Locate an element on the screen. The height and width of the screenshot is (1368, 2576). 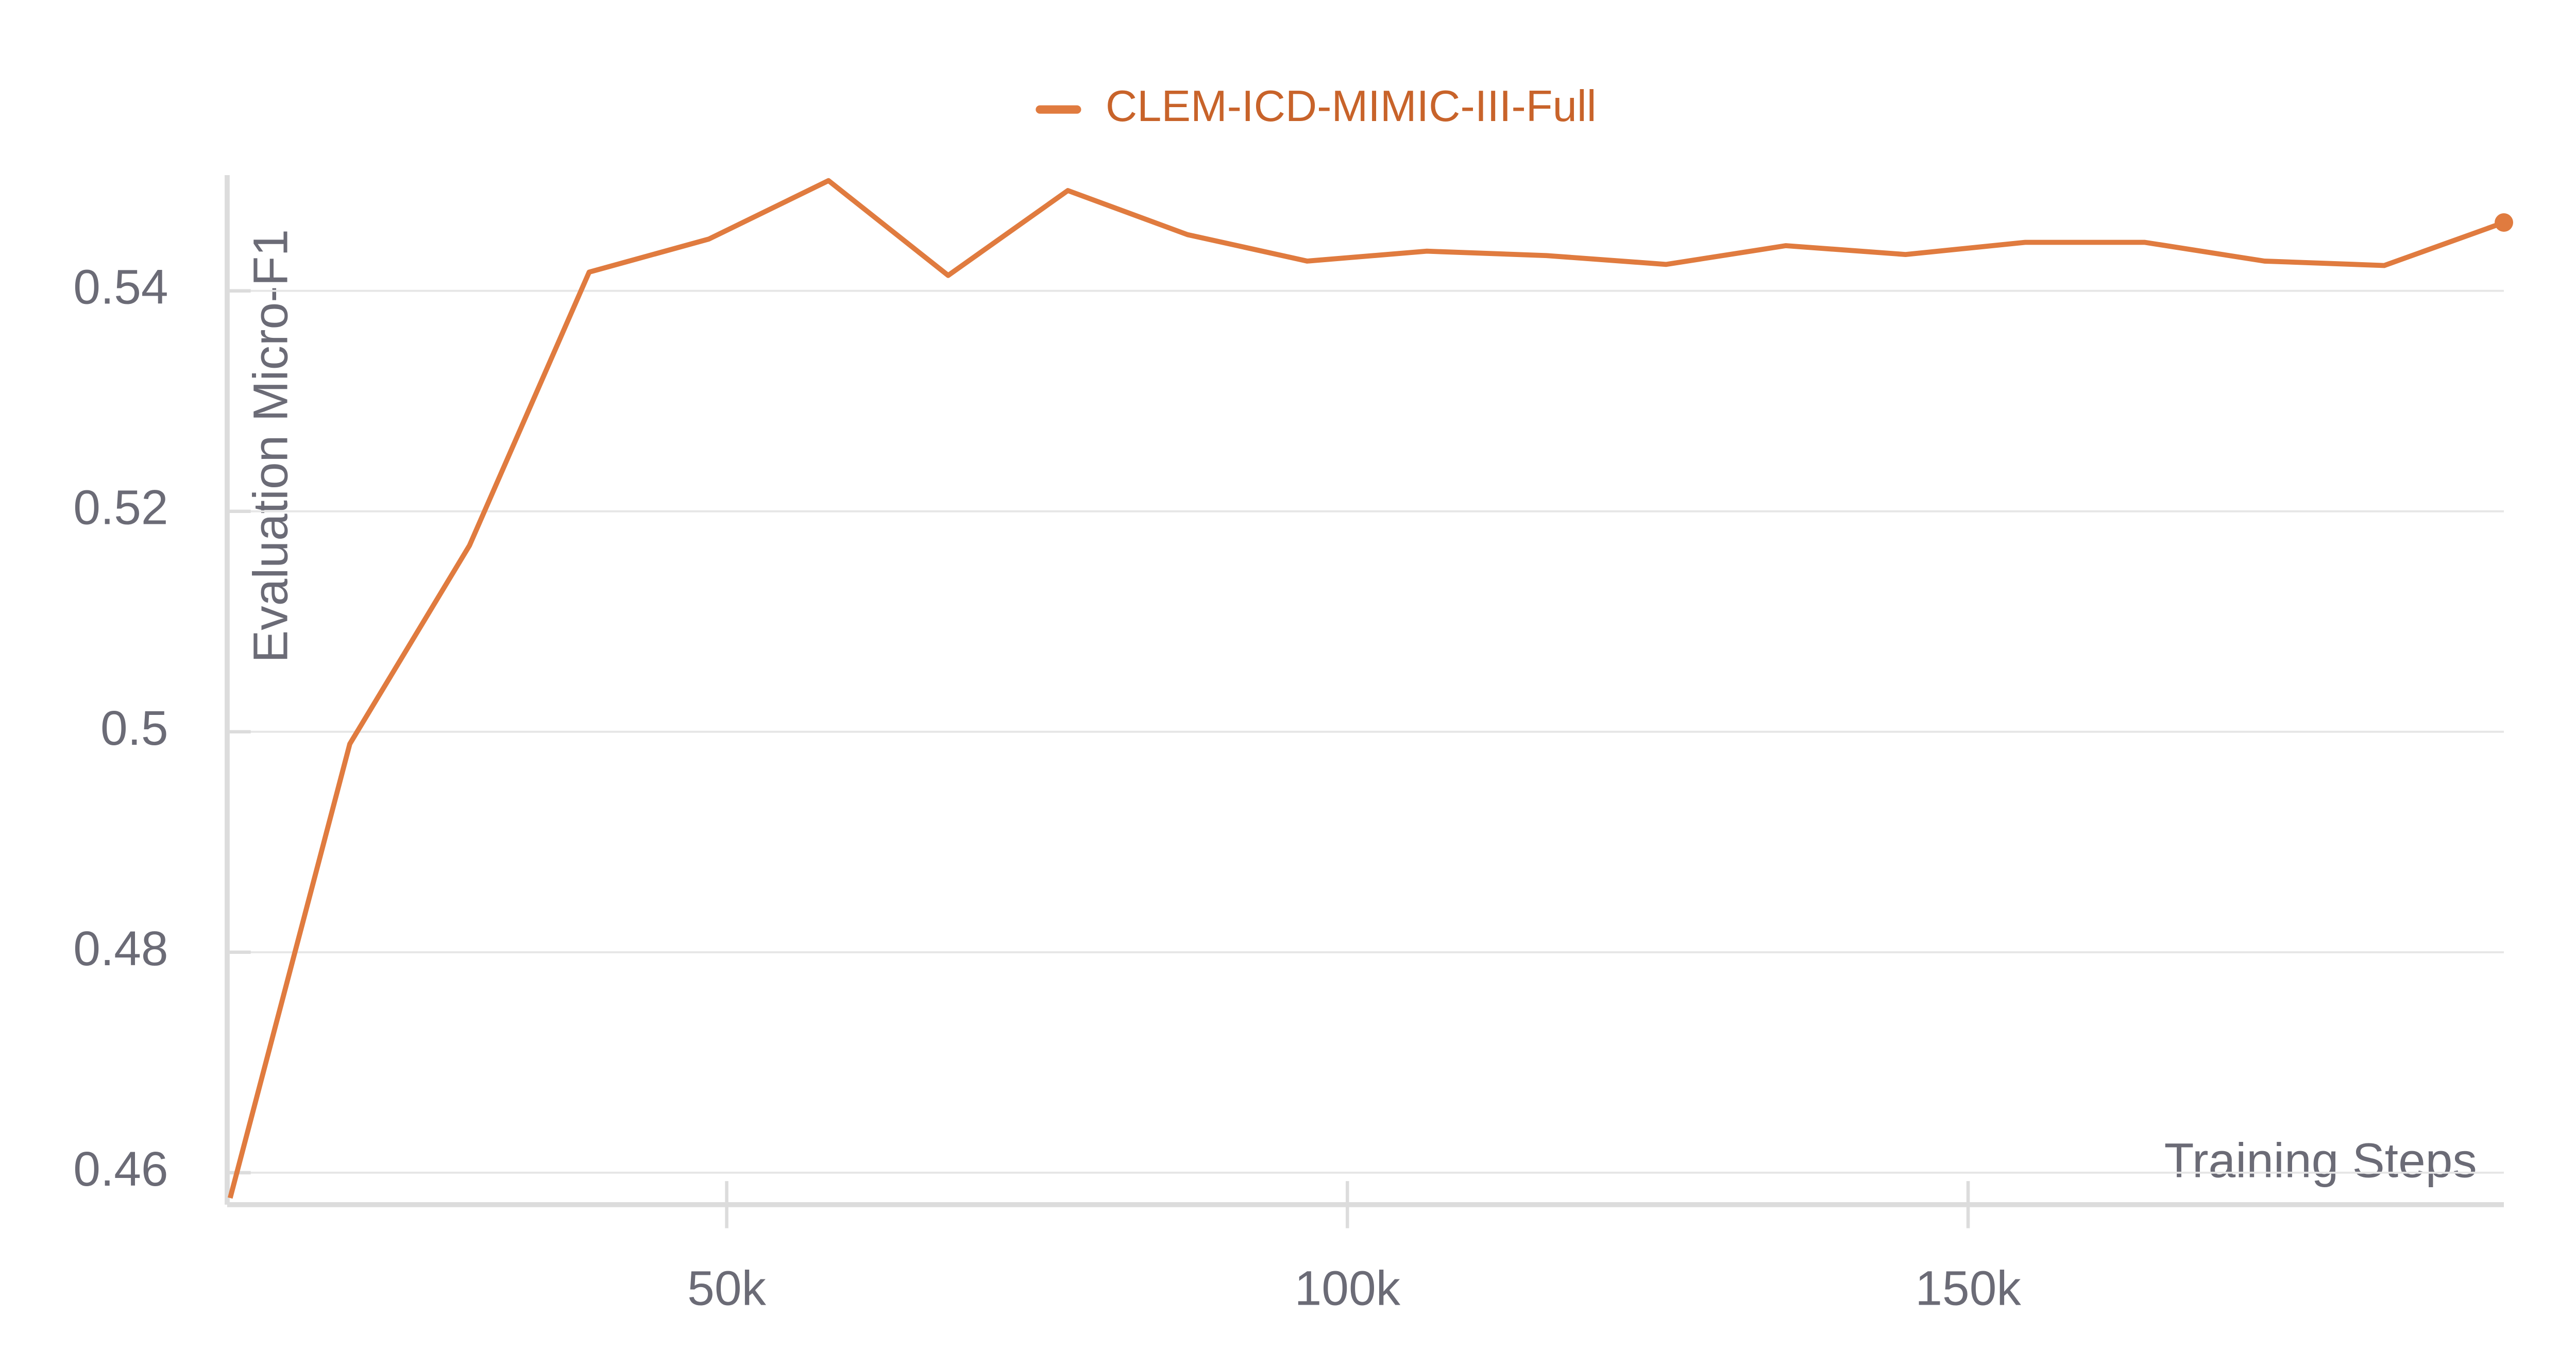
end-point is located at coordinates (2504, 222).